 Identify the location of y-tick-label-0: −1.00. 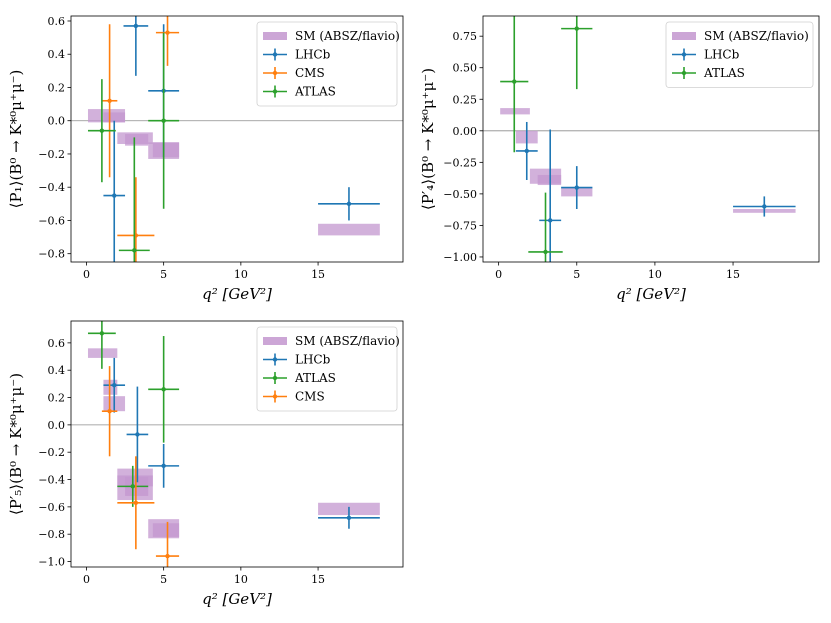
(460, 257).